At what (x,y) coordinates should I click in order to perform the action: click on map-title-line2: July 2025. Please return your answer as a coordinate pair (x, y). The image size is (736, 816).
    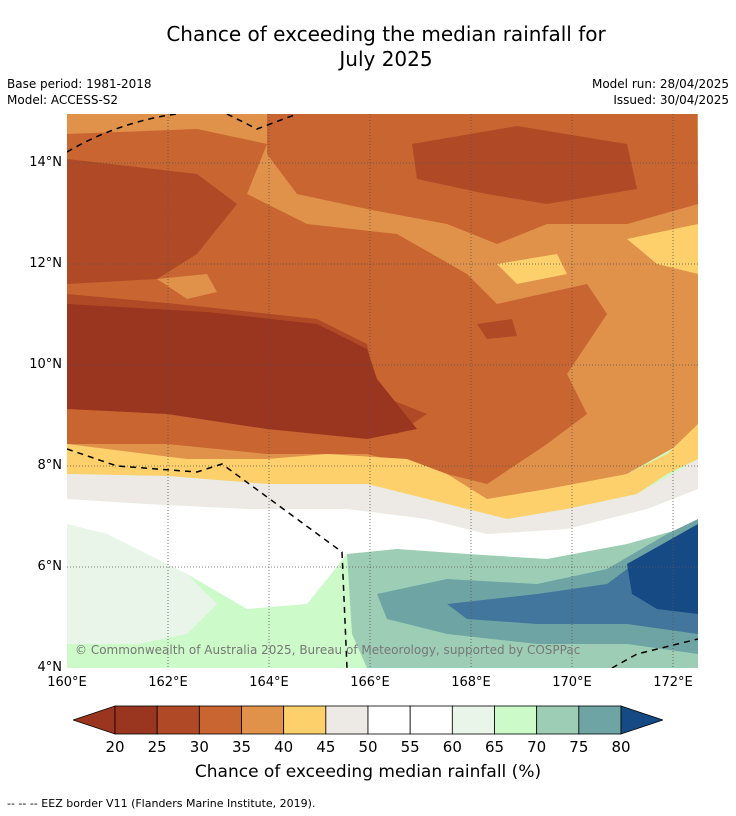
    Looking at the image, I should click on (386, 59).